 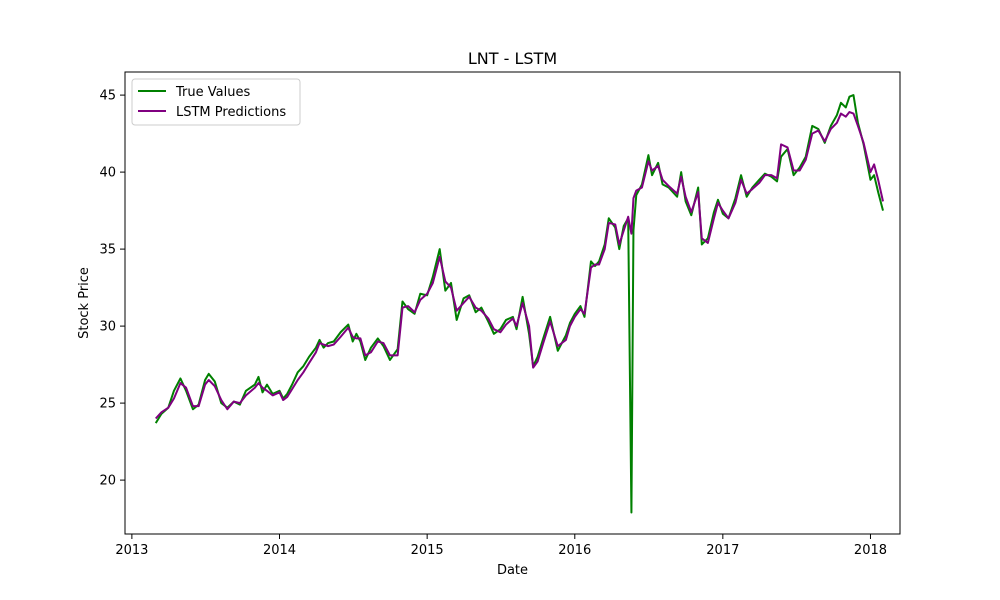 What do you see at coordinates (107, 404) in the screenshot?
I see `y-tick-label: 25` at bounding box center [107, 404].